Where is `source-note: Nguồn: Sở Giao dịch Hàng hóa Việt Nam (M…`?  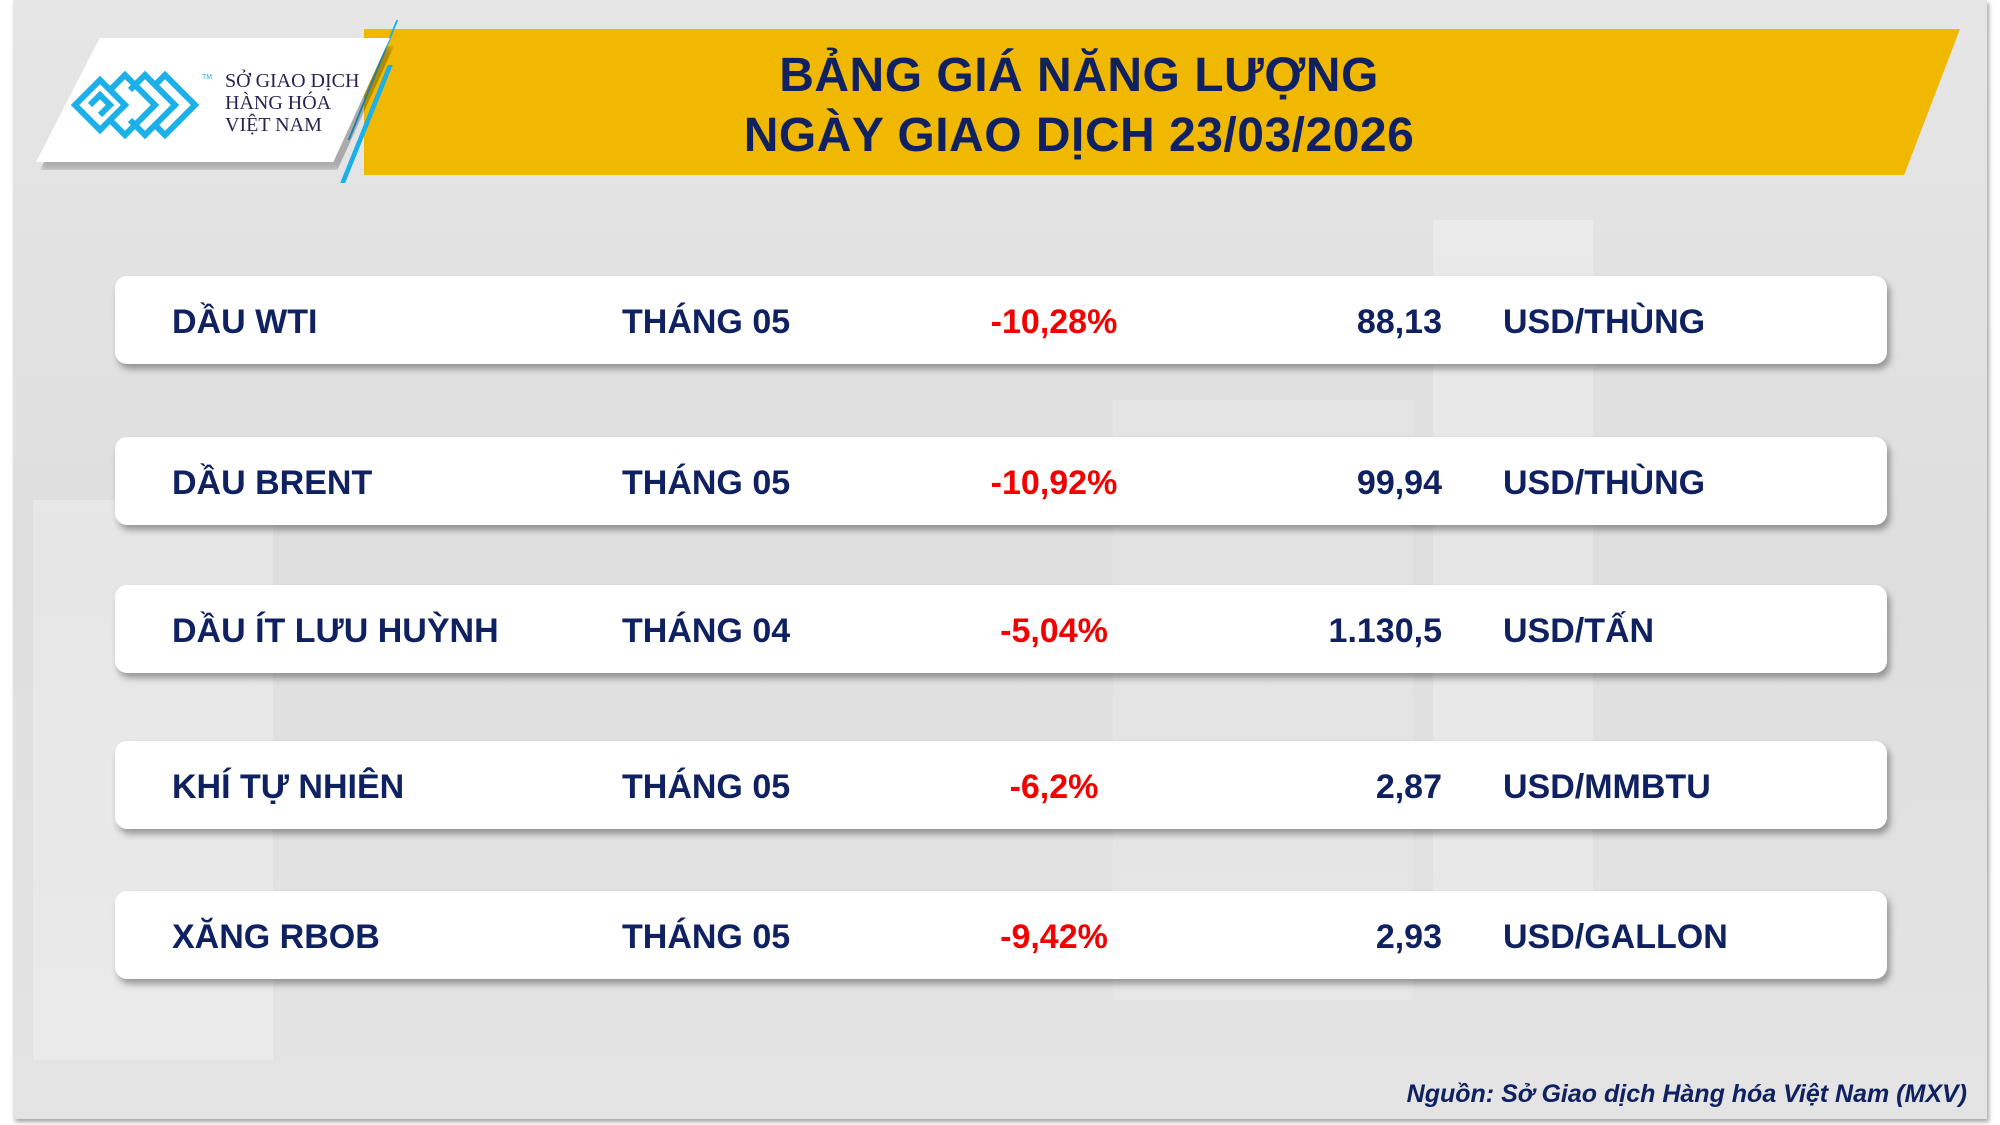 source-note: Nguồn: Sở Giao dịch Hàng hóa Việt Nam (M… is located at coordinates (1686, 1094).